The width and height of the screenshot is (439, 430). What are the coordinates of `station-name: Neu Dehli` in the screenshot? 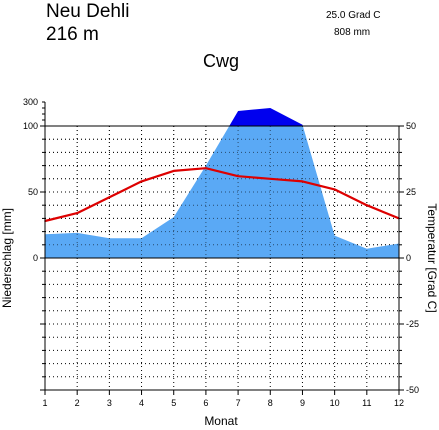 It's located at (87, 11).